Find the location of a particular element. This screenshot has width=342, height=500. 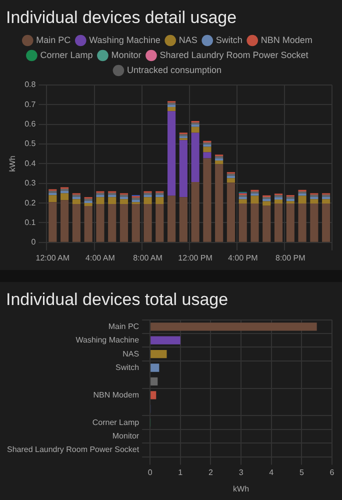

y-tick-label: Washing Machine is located at coordinates (108, 340).